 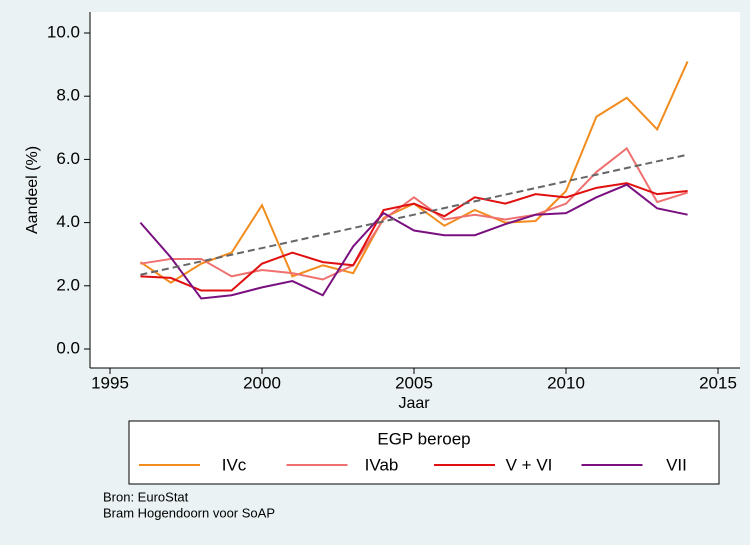 I want to click on note: Bram Hogendoorn voor SoAP, so click(x=189, y=512).